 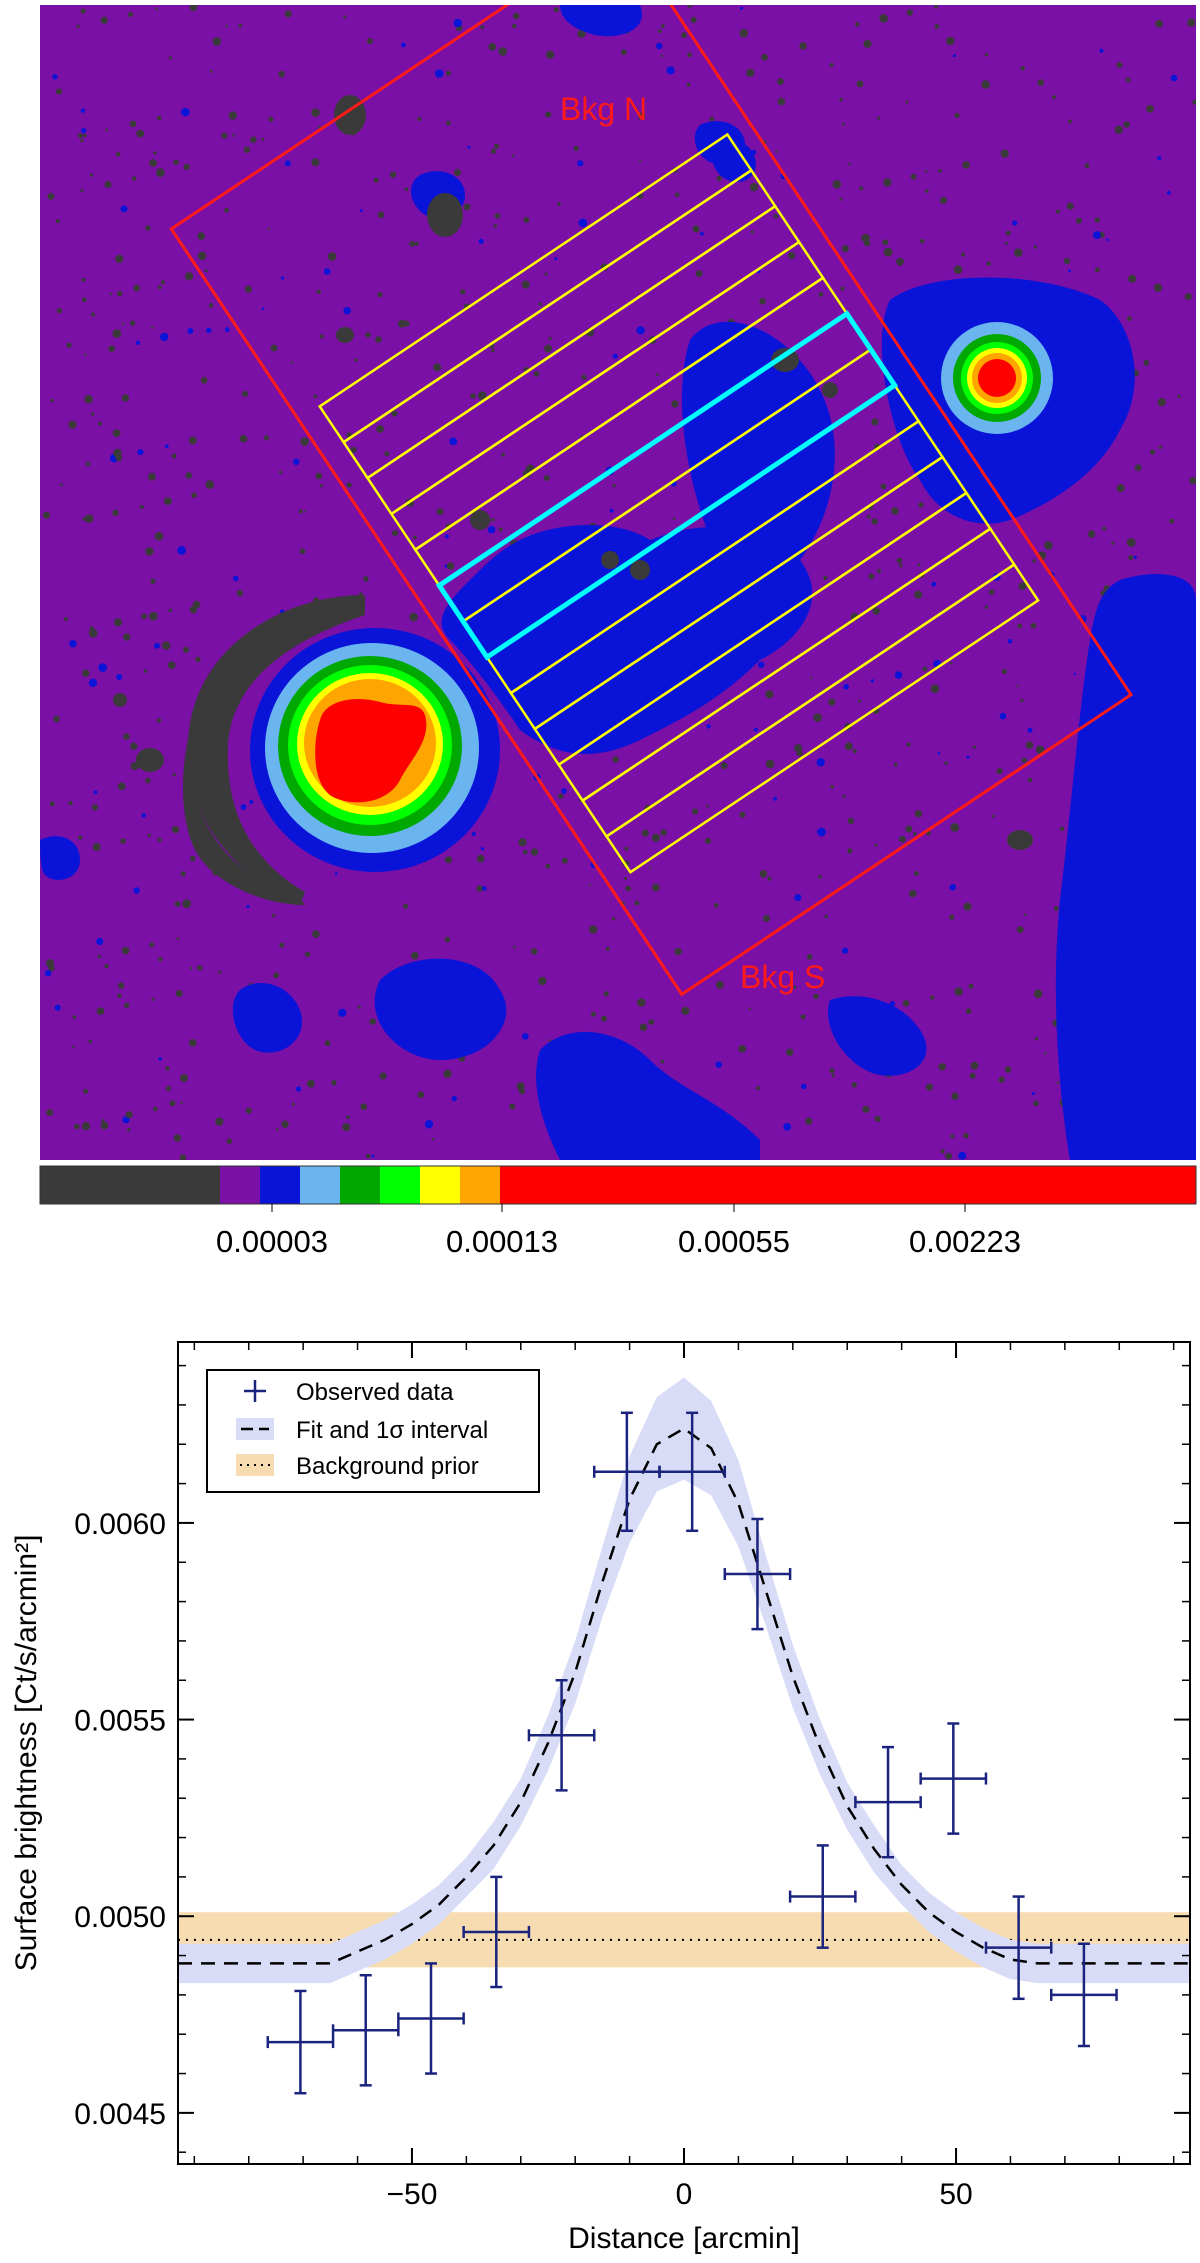 I want to click on colorbar-tick-label: 0.00223, so click(x=965, y=1241).